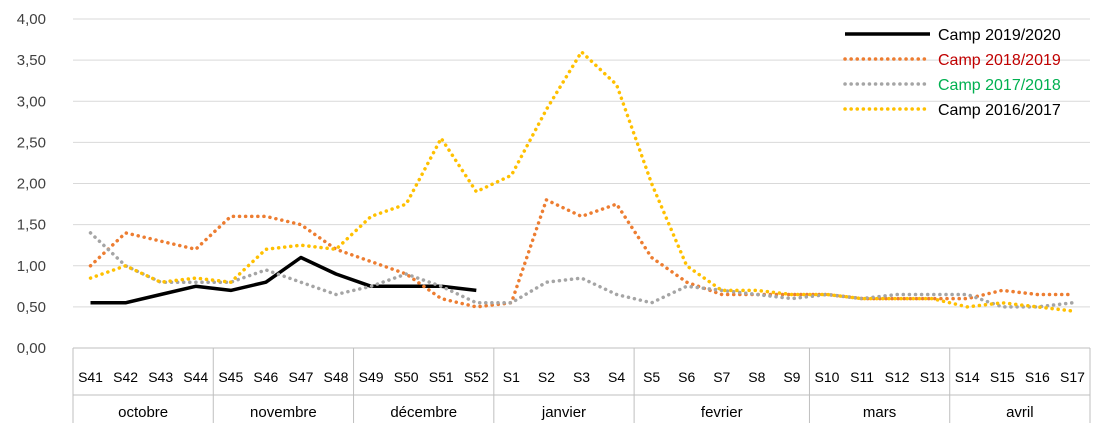 This screenshot has height=423, width=1096. What do you see at coordinates (862, 377) in the screenshot?
I see `x-tick-label: S11` at bounding box center [862, 377].